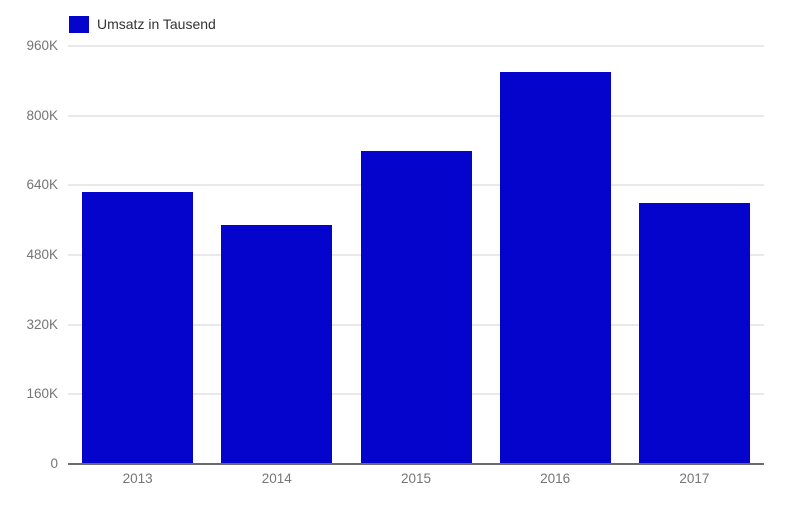 The height and width of the screenshot is (507, 798). Describe the element at coordinates (42, 324) in the screenshot. I see `y-tick-label: 320K` at that location.